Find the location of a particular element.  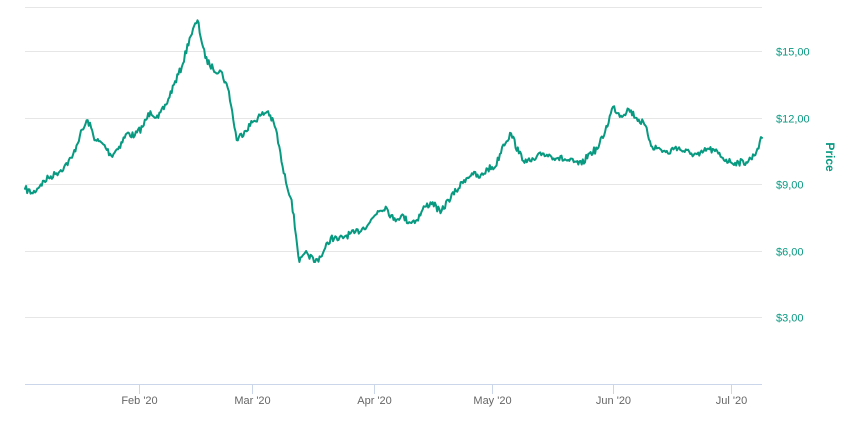

x-axis-ticks is located at coordinates (435, 389).